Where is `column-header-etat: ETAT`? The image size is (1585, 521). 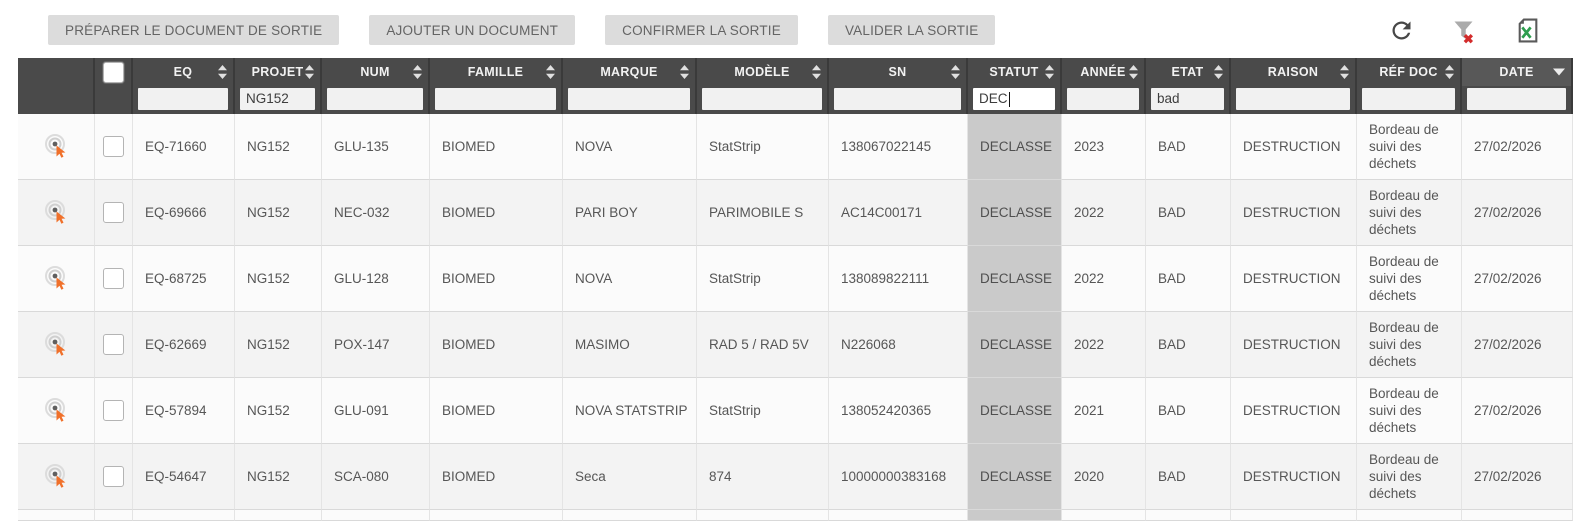 column-header-etat: ETAT is located at coordinates (1188, 72).